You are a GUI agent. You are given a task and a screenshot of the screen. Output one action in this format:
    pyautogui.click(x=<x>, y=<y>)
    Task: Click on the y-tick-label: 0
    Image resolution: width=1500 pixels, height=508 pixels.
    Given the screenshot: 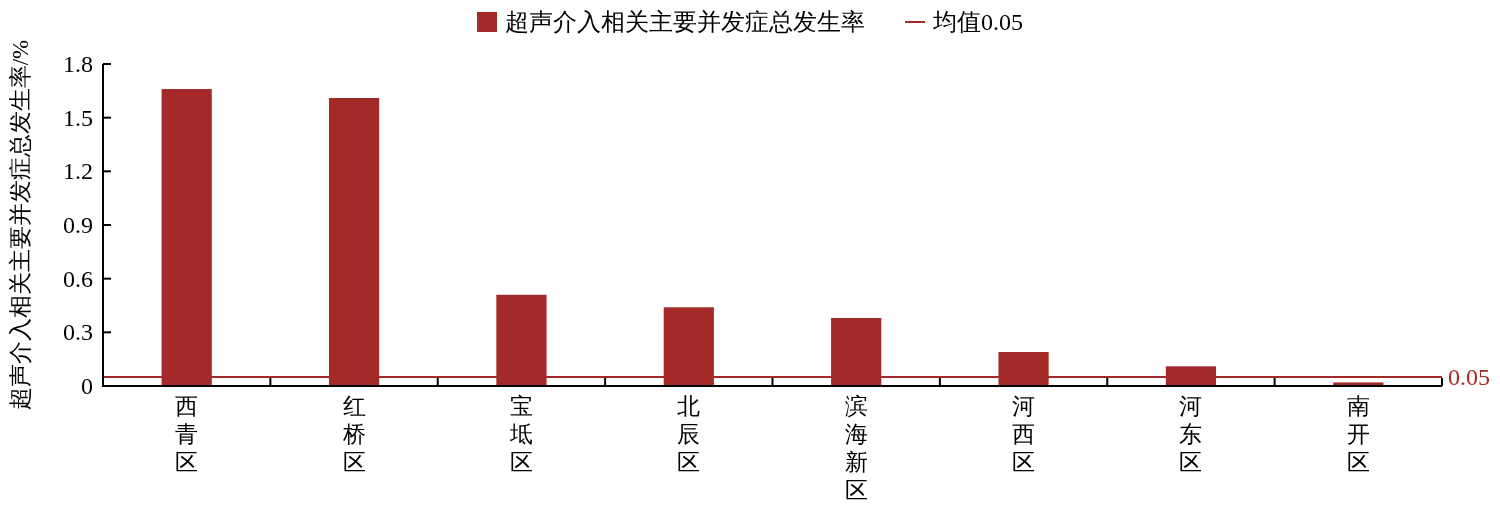 What is the action you would take?
    pyautogui.click(x=87, y=386)
    